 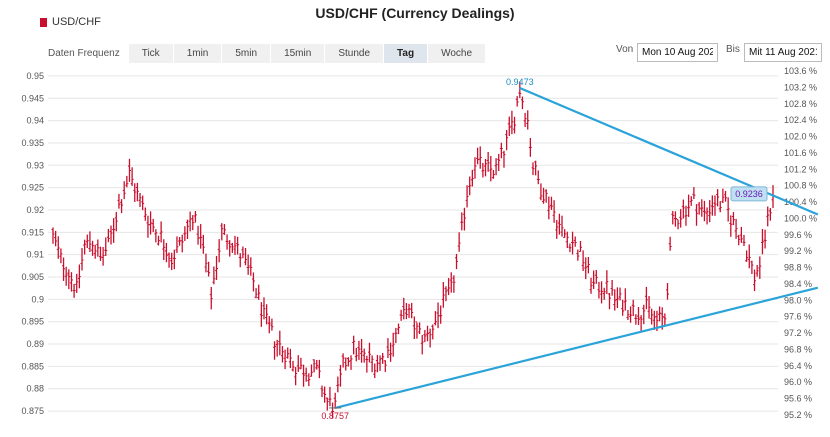 I want to click on right-tick-label: 96.4 %, so click(x=798, y=366).